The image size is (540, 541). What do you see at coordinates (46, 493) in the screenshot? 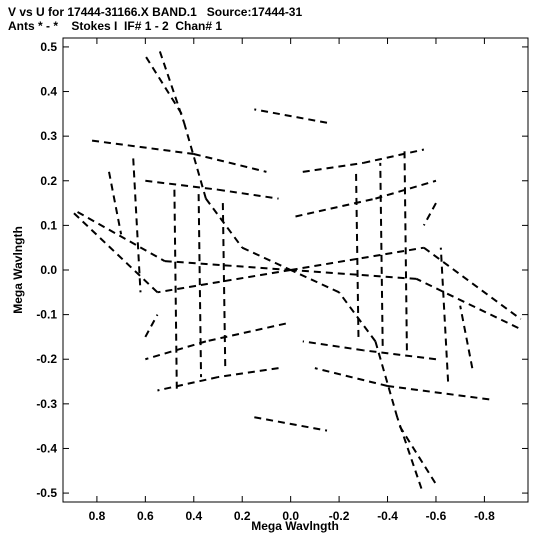
I see `y-tick-label: -0.5` at bounding box center [46, 493].